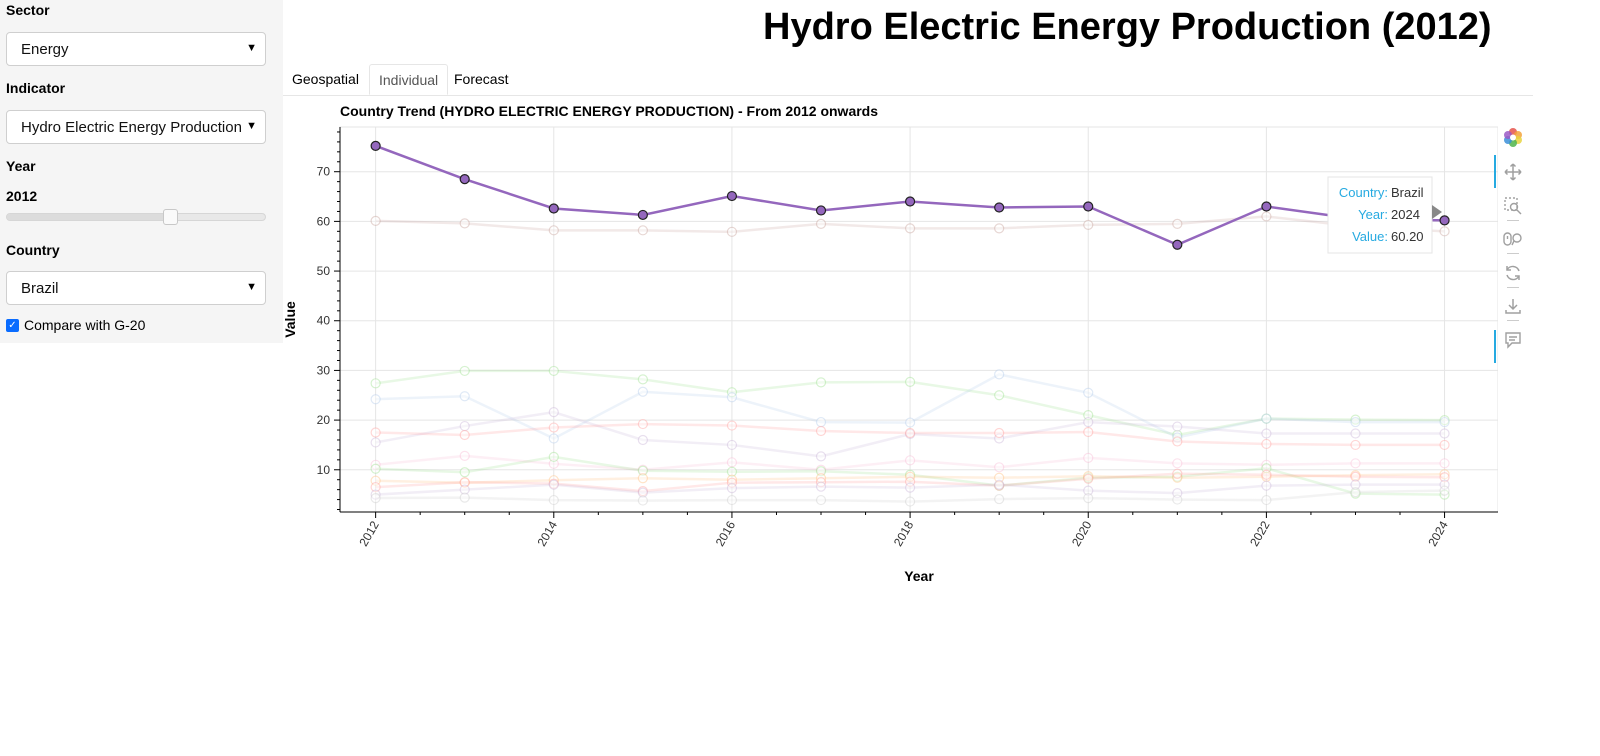 This screenshot has height=756, width=1600. Describe the element at coordinates (324, 271) in the screenshot. I see `y-tick-label: 50` at that location.